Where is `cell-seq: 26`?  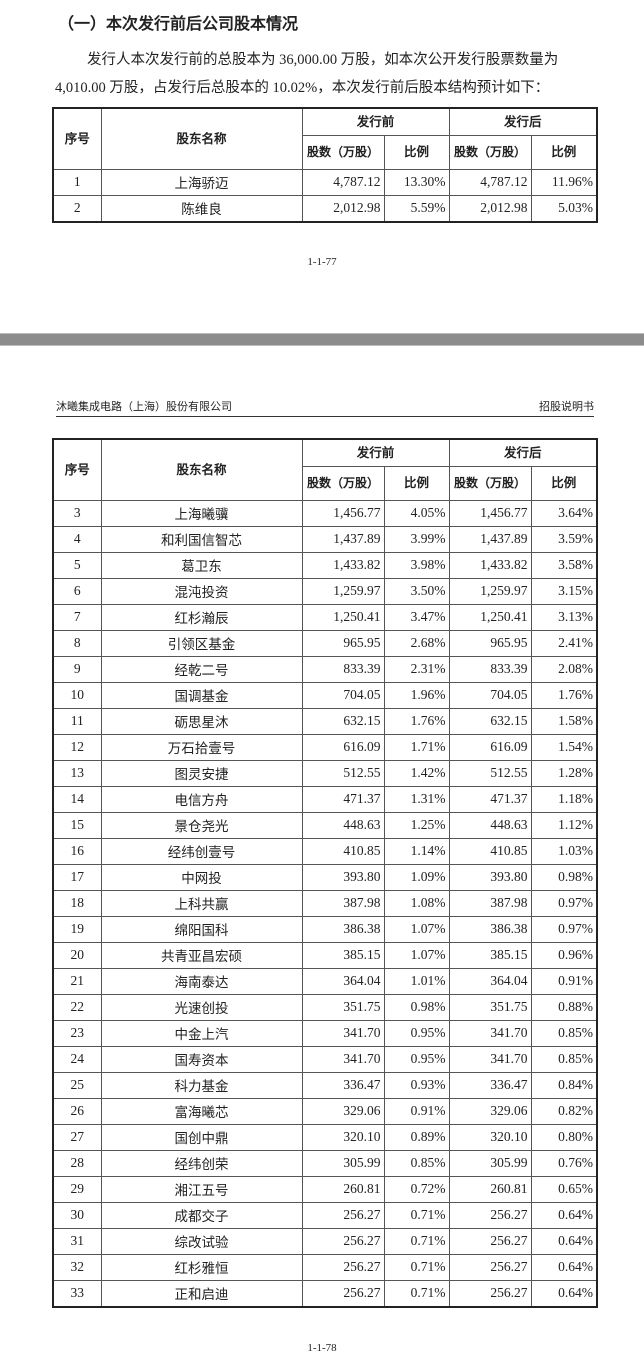
cell-seq: 26 is located at coordinates (77, 1111).